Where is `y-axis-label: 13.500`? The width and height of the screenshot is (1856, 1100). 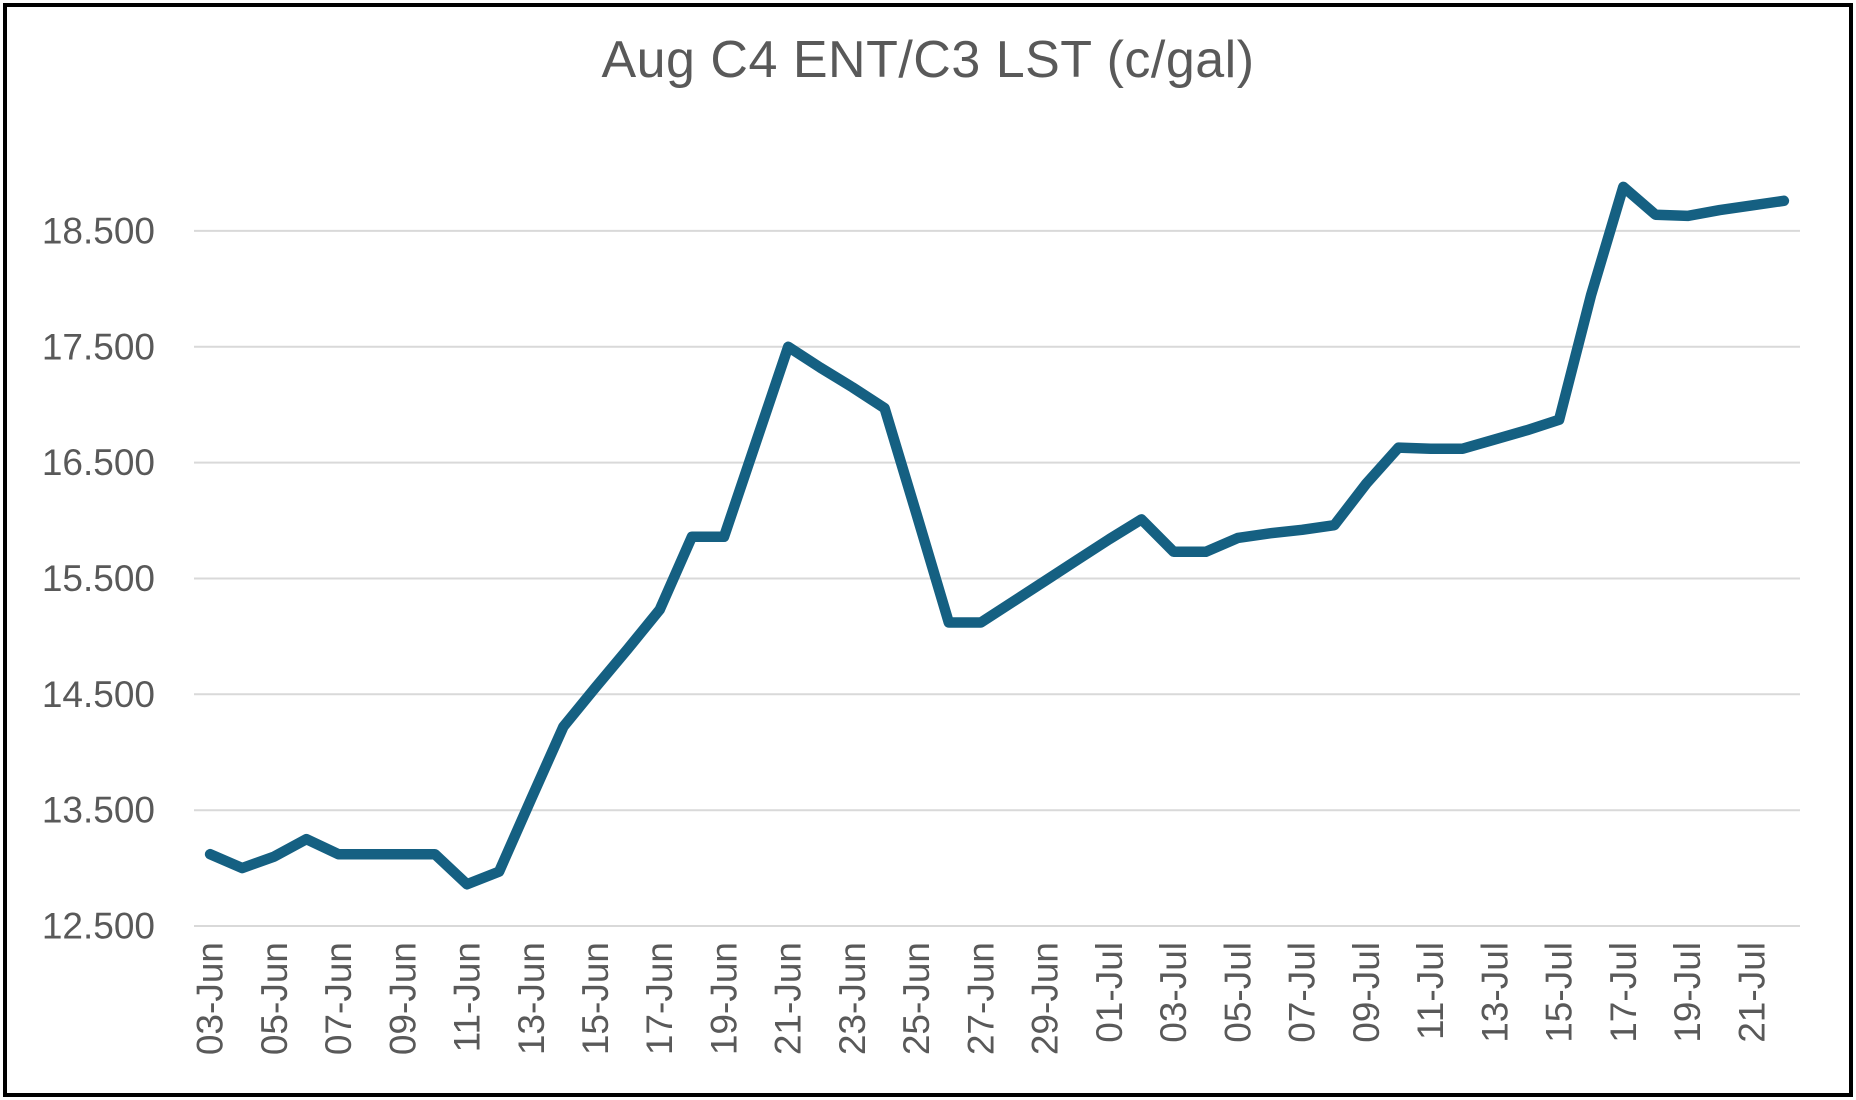
y-axis-label: 13.500 is located at coordinates (98, 810).